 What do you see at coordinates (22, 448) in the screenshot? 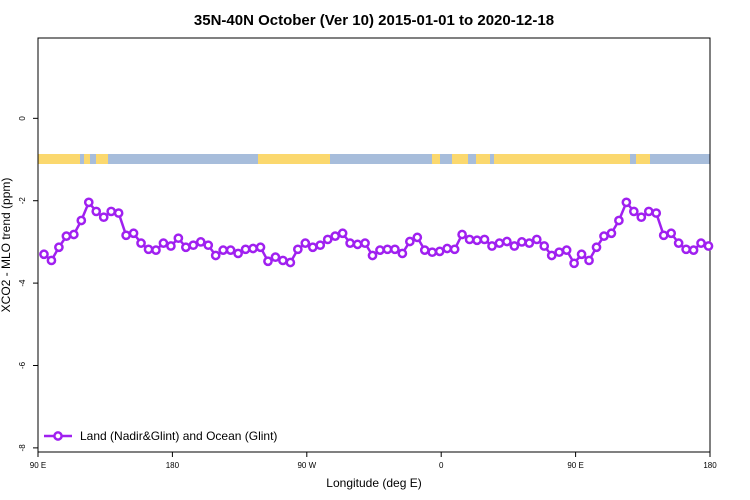
I see `y-tick-label: -8` at bounding box center [22, 448].